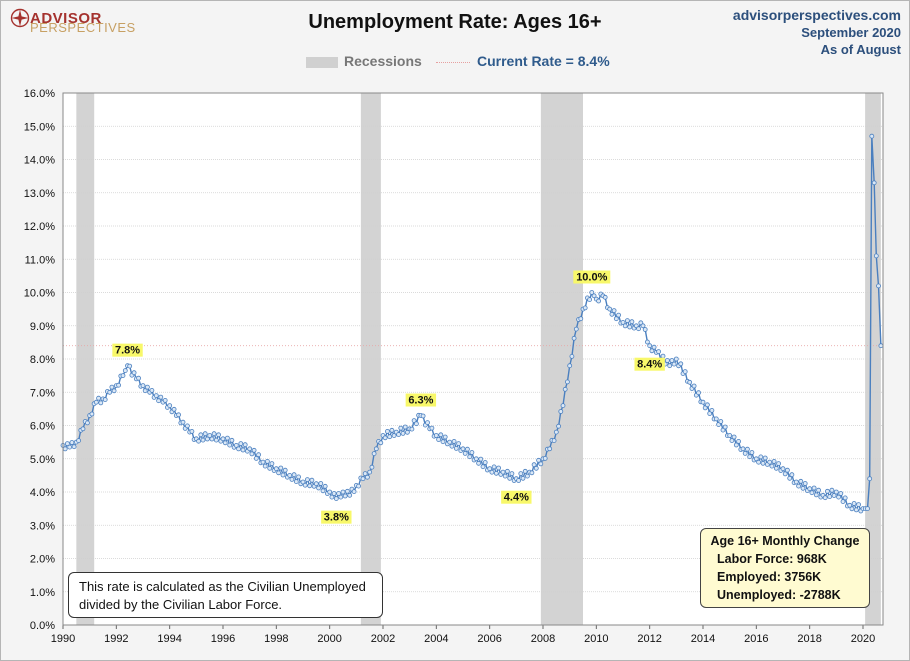  What do you see at coordinates (816, 15) in the screenshot?
I see `source-site: advisorperspectives.com` at bounding box center [816, 15].